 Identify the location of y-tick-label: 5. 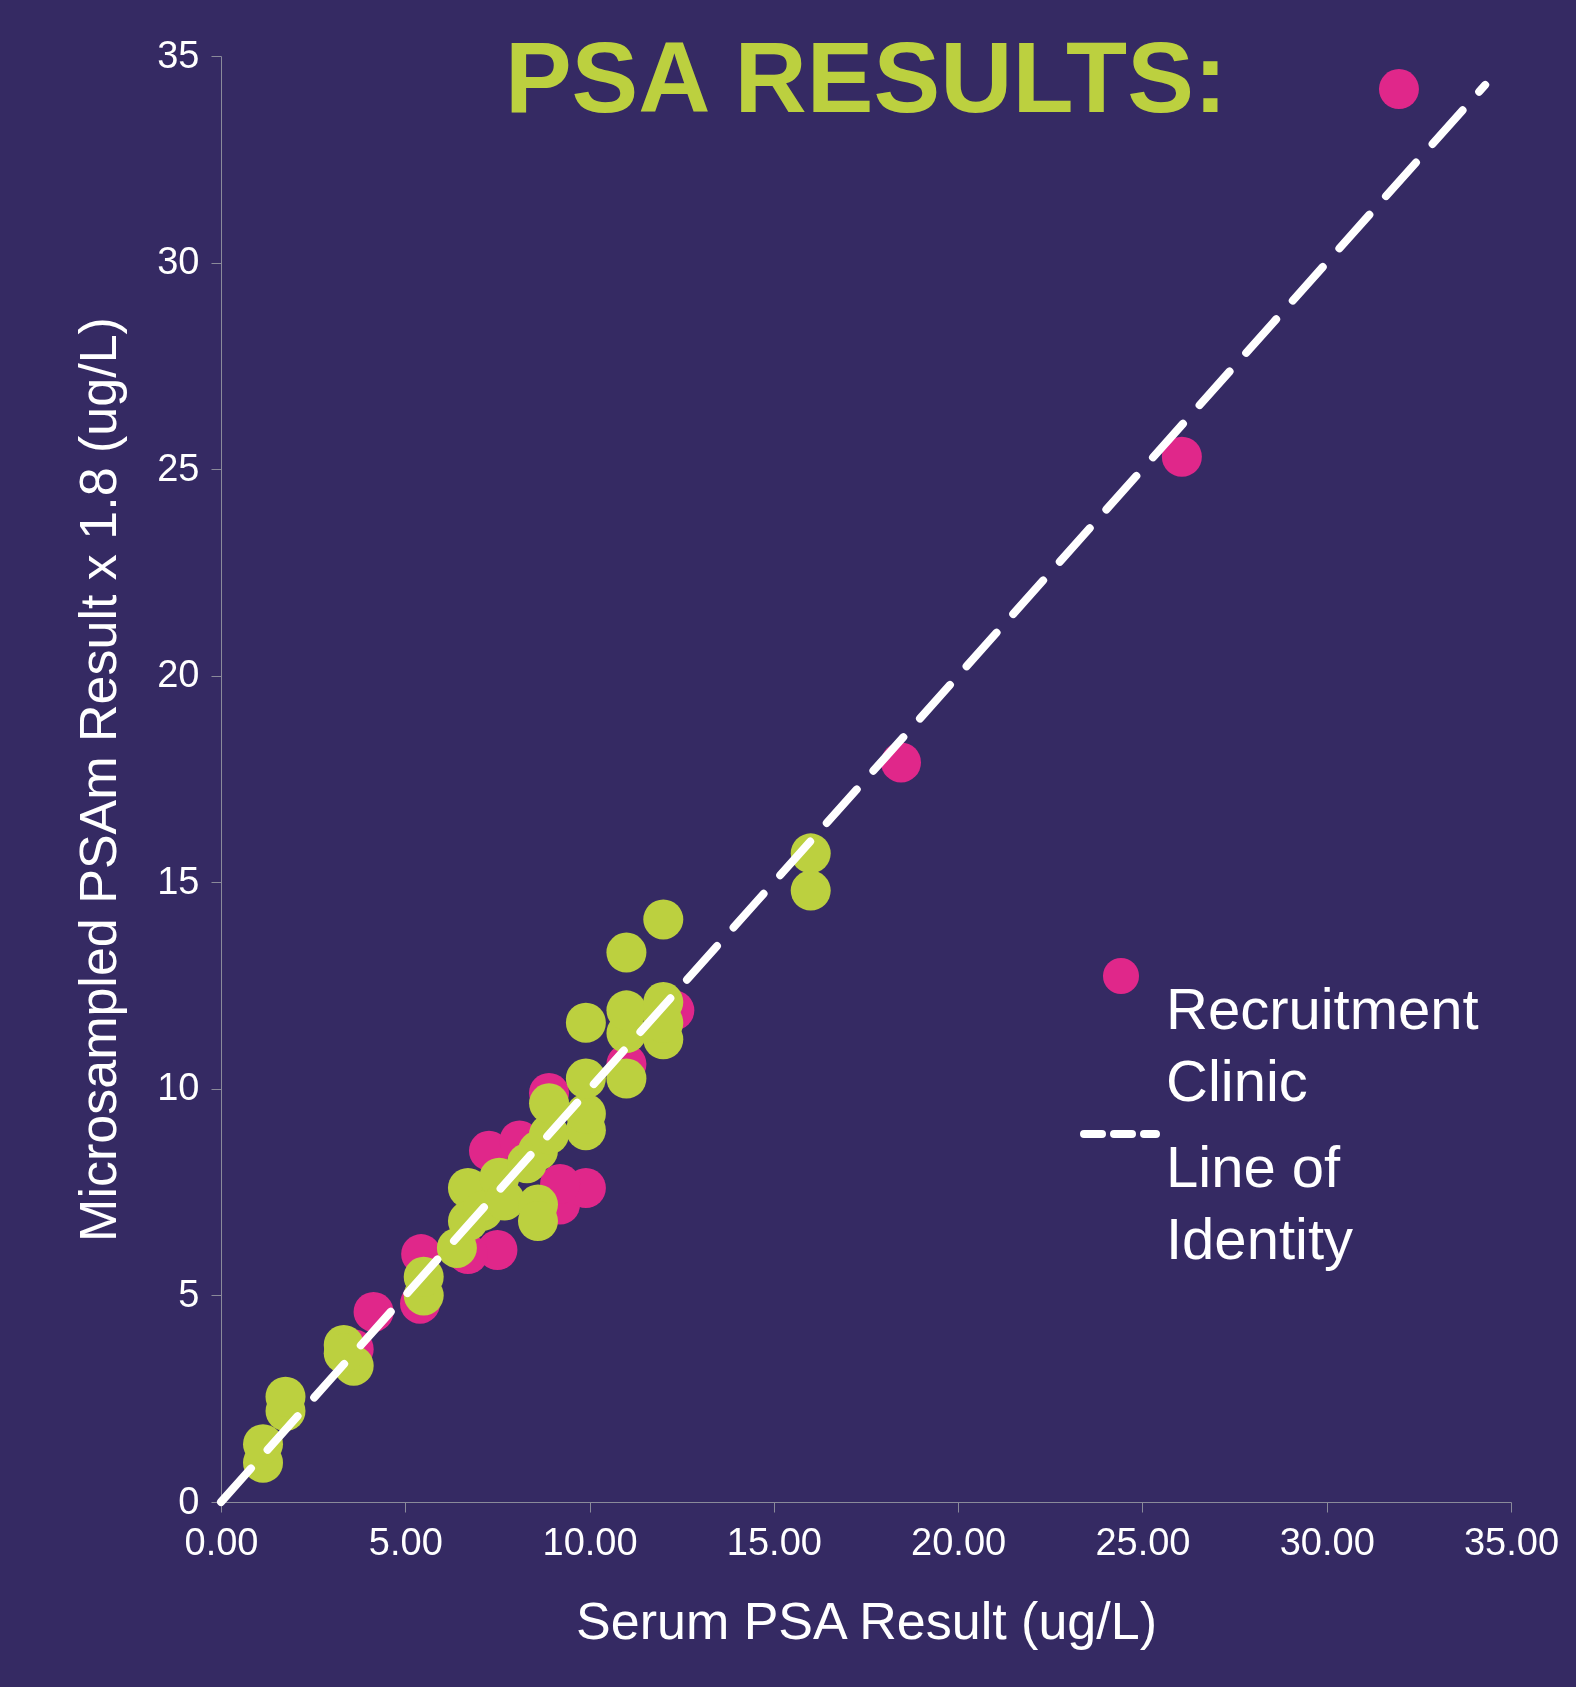
(189, 1293).